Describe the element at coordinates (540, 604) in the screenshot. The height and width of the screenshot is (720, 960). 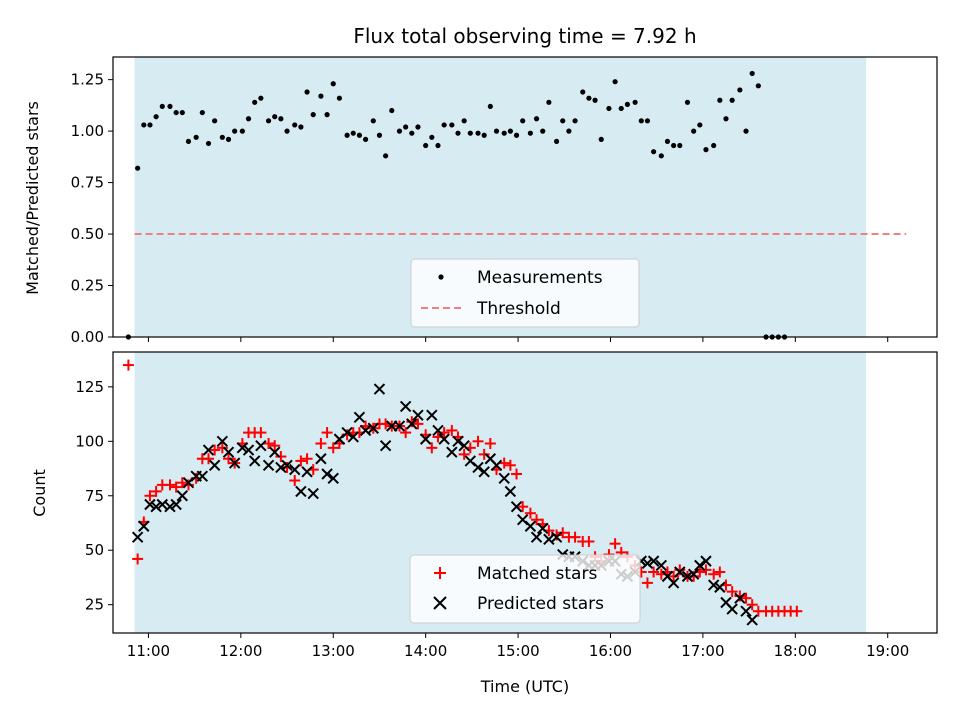
I see `legend-predicted-label: Predicted stars` at that location.